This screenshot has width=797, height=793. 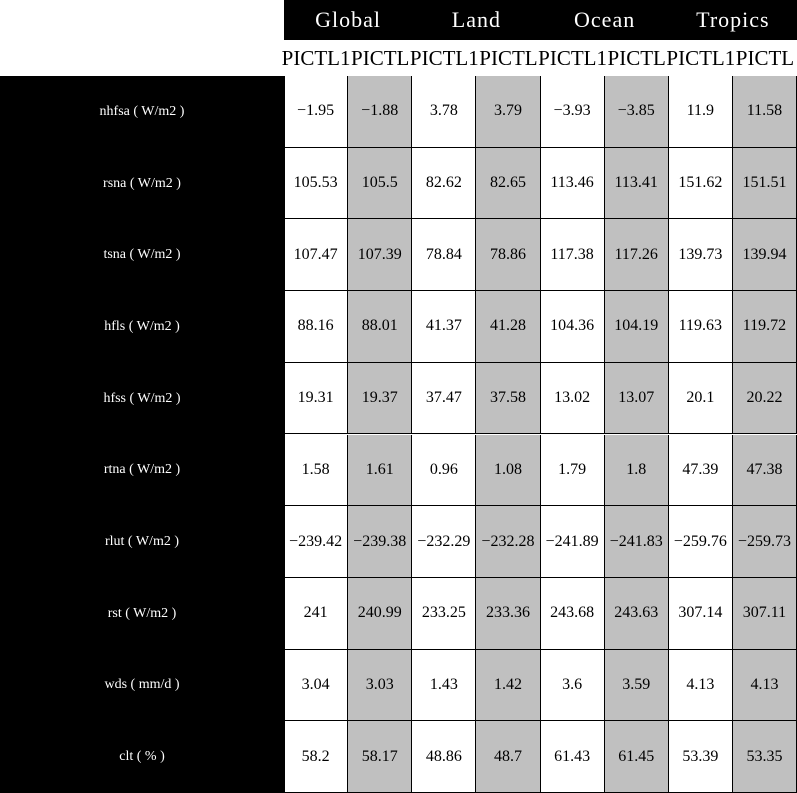 What do you see at coordinates (444, 757) in the screenshot?
I see `cell: 48.86` at bounding box center [444, 757].